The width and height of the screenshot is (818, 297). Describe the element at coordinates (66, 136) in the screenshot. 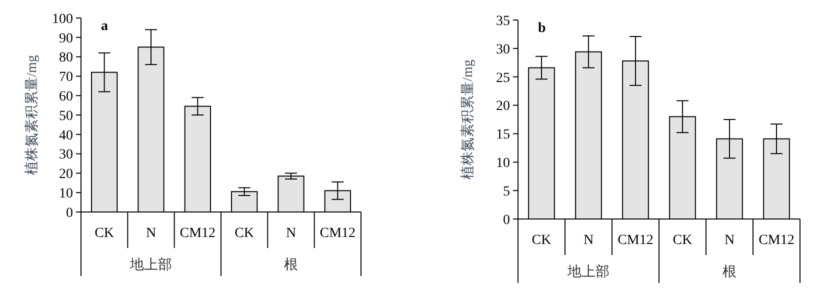

I see `y-tick-label: 40` at that location.